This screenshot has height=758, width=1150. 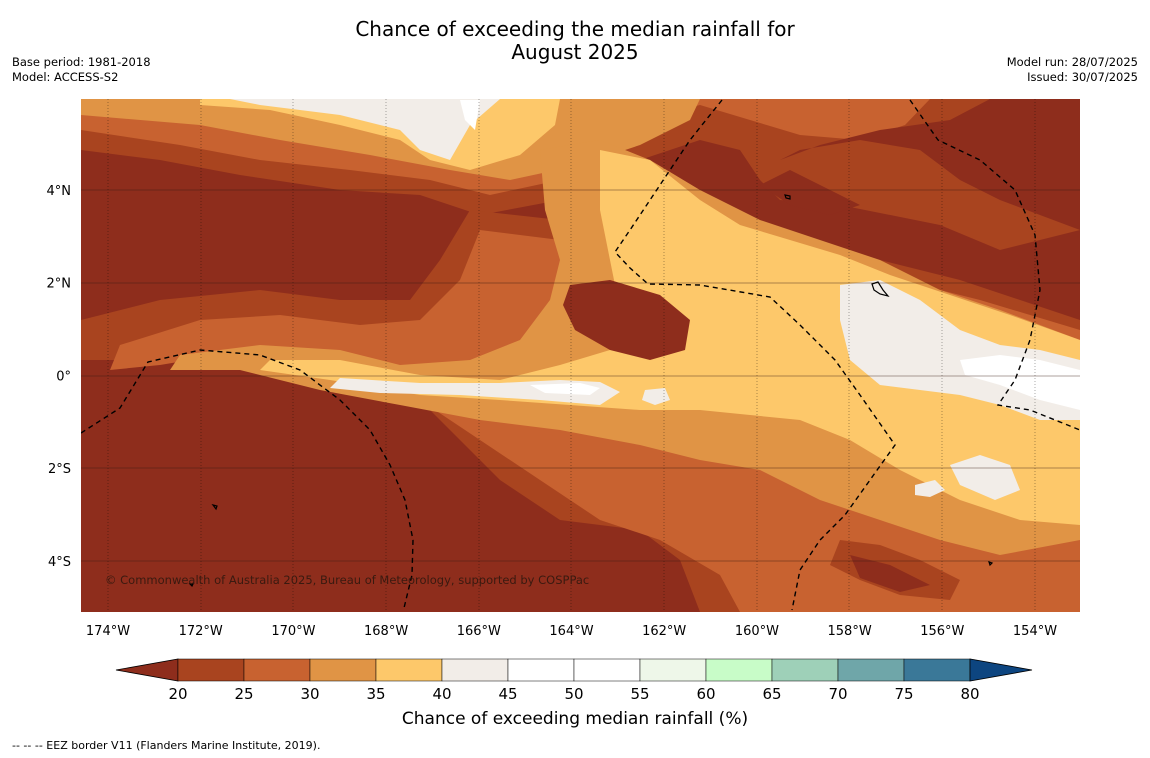 I want to click on lat-label: 4°N, so click(x=59, y=191).